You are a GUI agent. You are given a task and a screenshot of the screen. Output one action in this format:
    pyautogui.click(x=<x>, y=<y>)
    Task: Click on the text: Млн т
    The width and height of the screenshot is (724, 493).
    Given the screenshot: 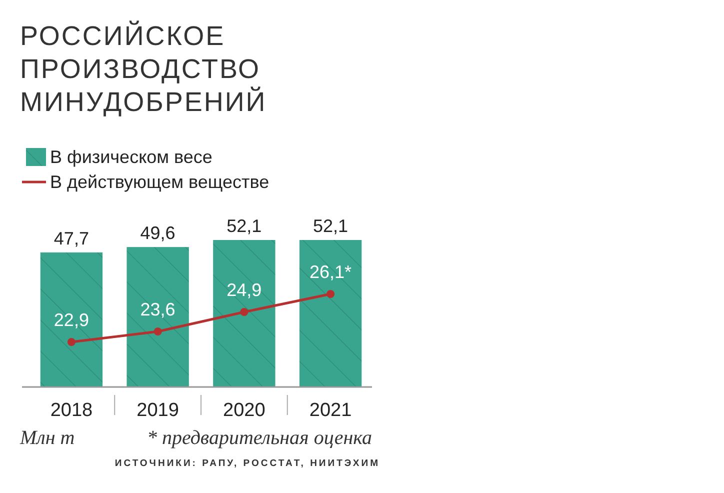 What is the action you would take?
    pyautogui.click(x=47, y=438)
    